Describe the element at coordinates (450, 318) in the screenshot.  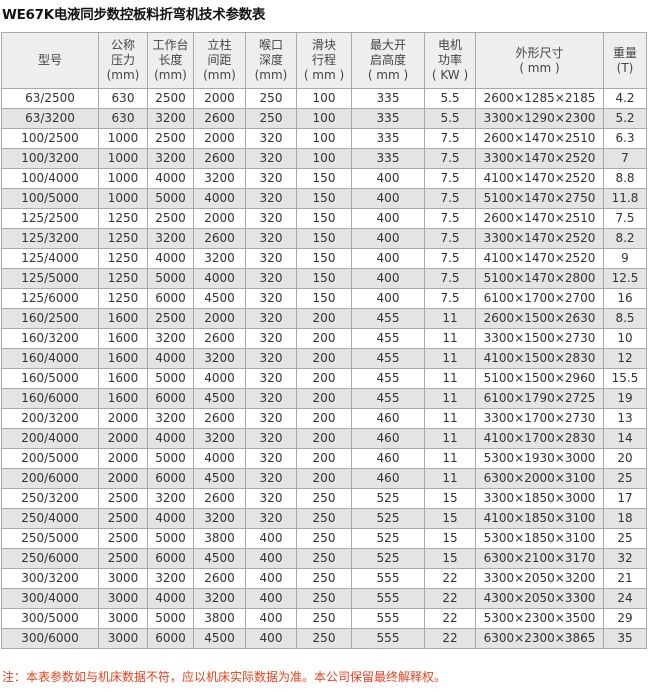
I see `table-cell: 11` at that location.